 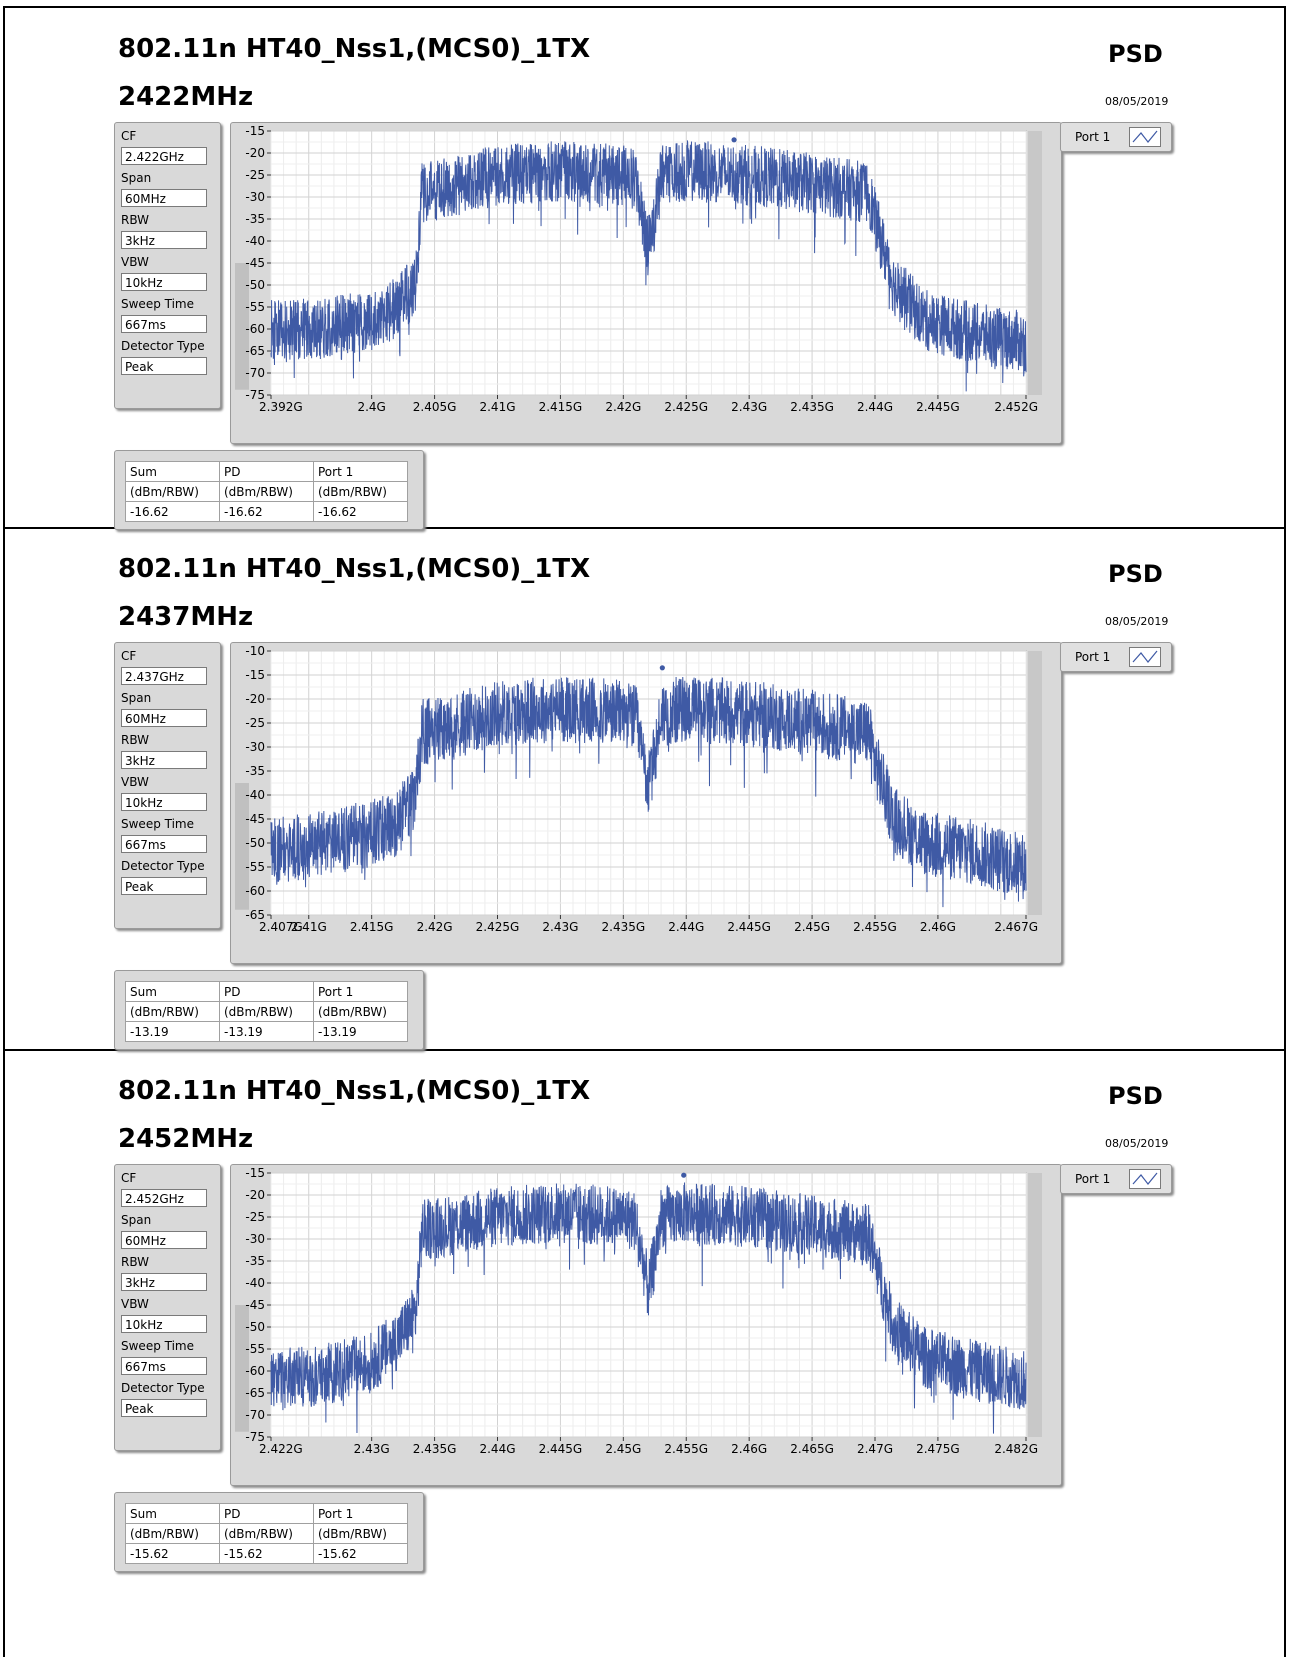 What do you see at coordinates (623, 1449) in the screenshot?
I see `x-tick-label: 2.45G` at bounding box center [623, 1449].